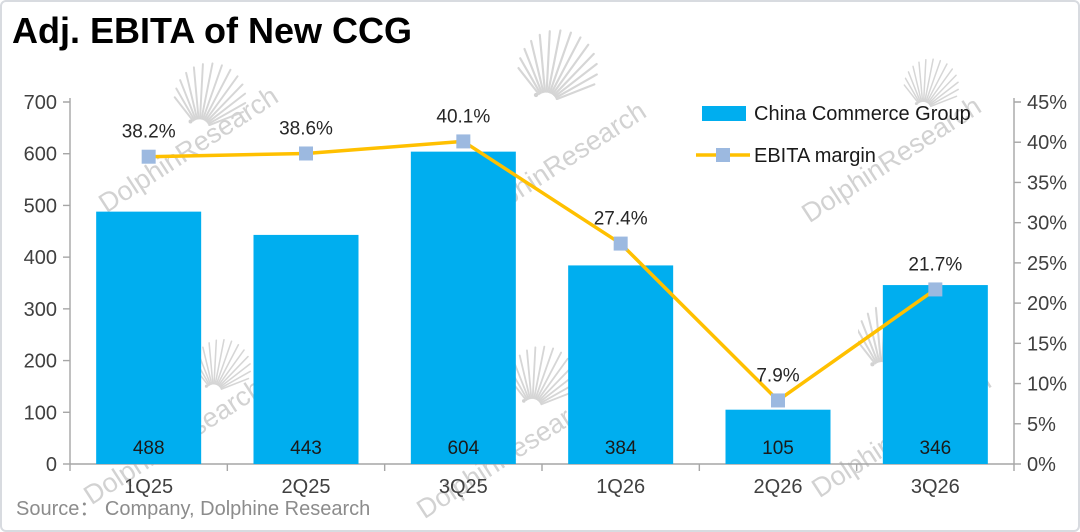 This screenshot has height=532, width=1080. I want to click on left-axis-label: 600, so click(40, 155).